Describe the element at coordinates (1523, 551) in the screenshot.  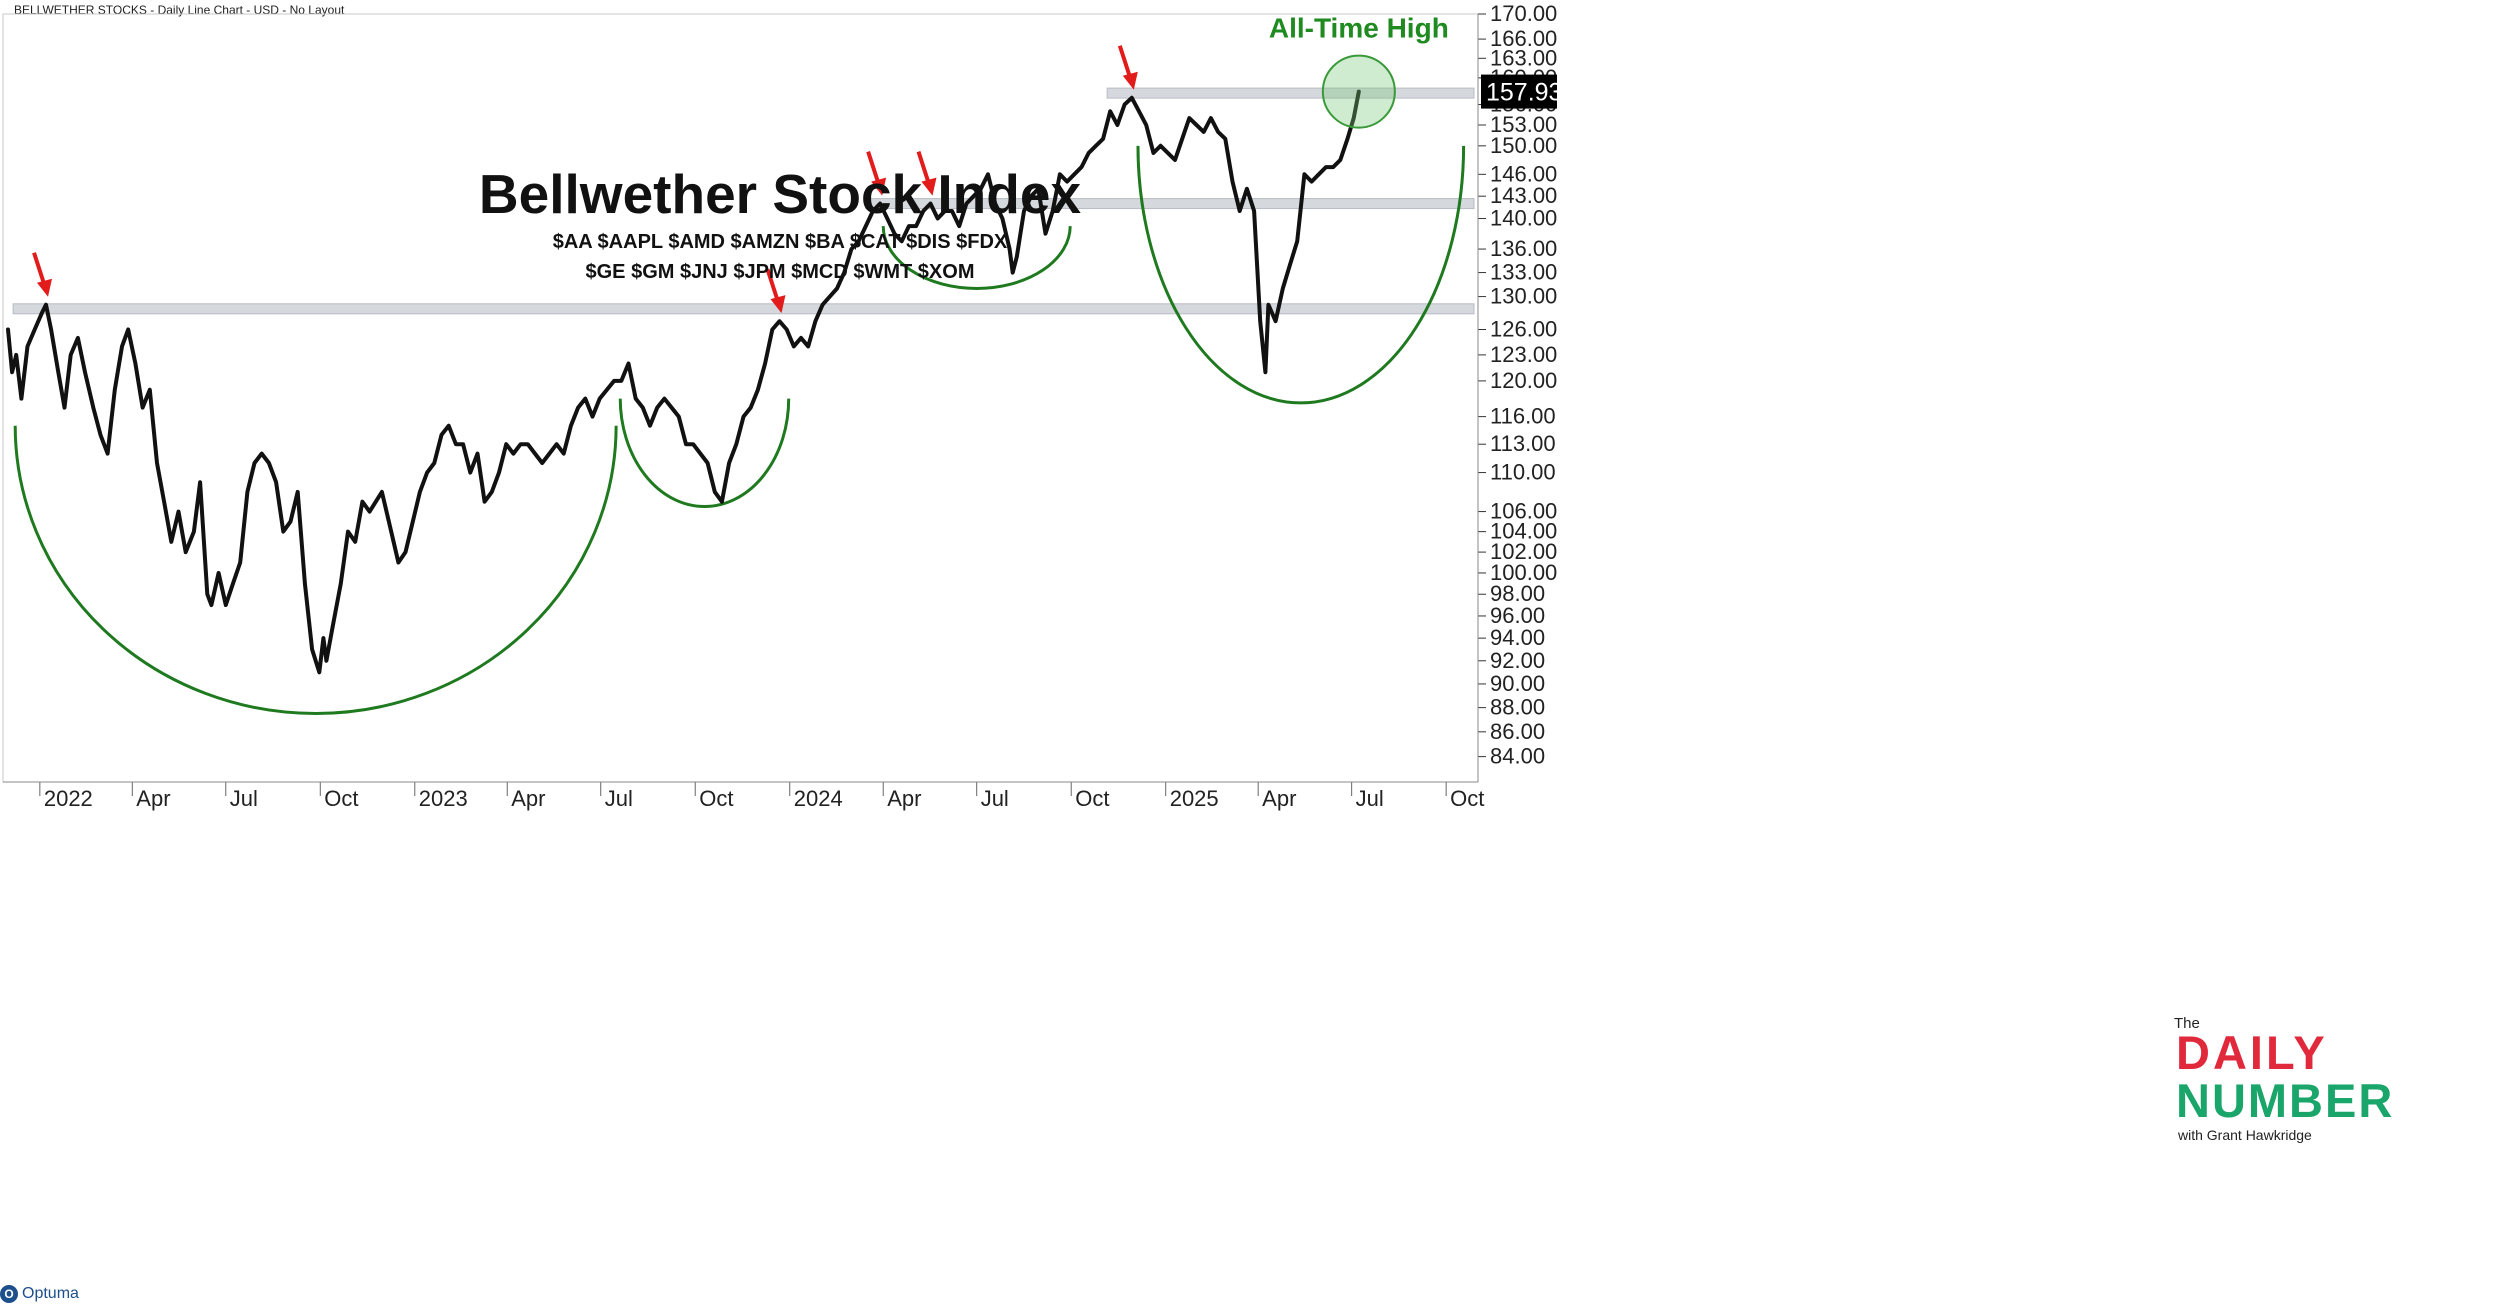
I see `y-tick-label: 102.00` at that location.